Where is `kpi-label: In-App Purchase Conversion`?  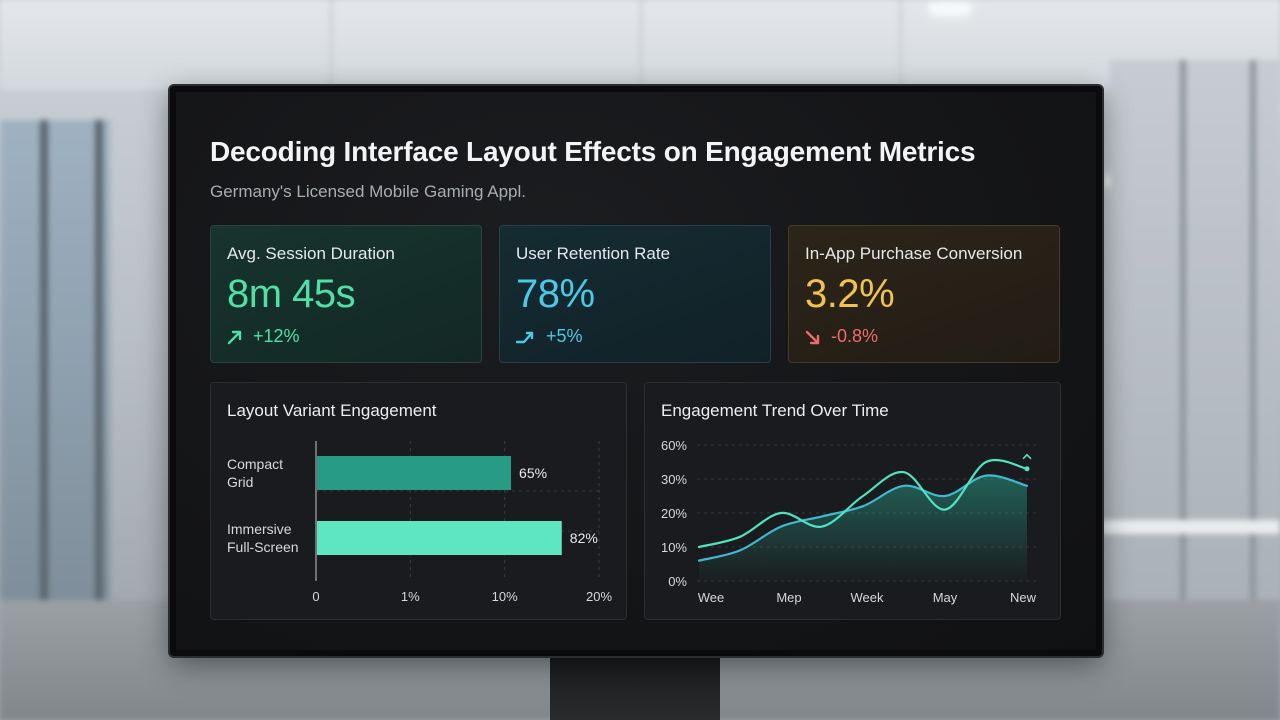
kpi-label: In-App Purchase Conversion is located at coordinates (914, 253).